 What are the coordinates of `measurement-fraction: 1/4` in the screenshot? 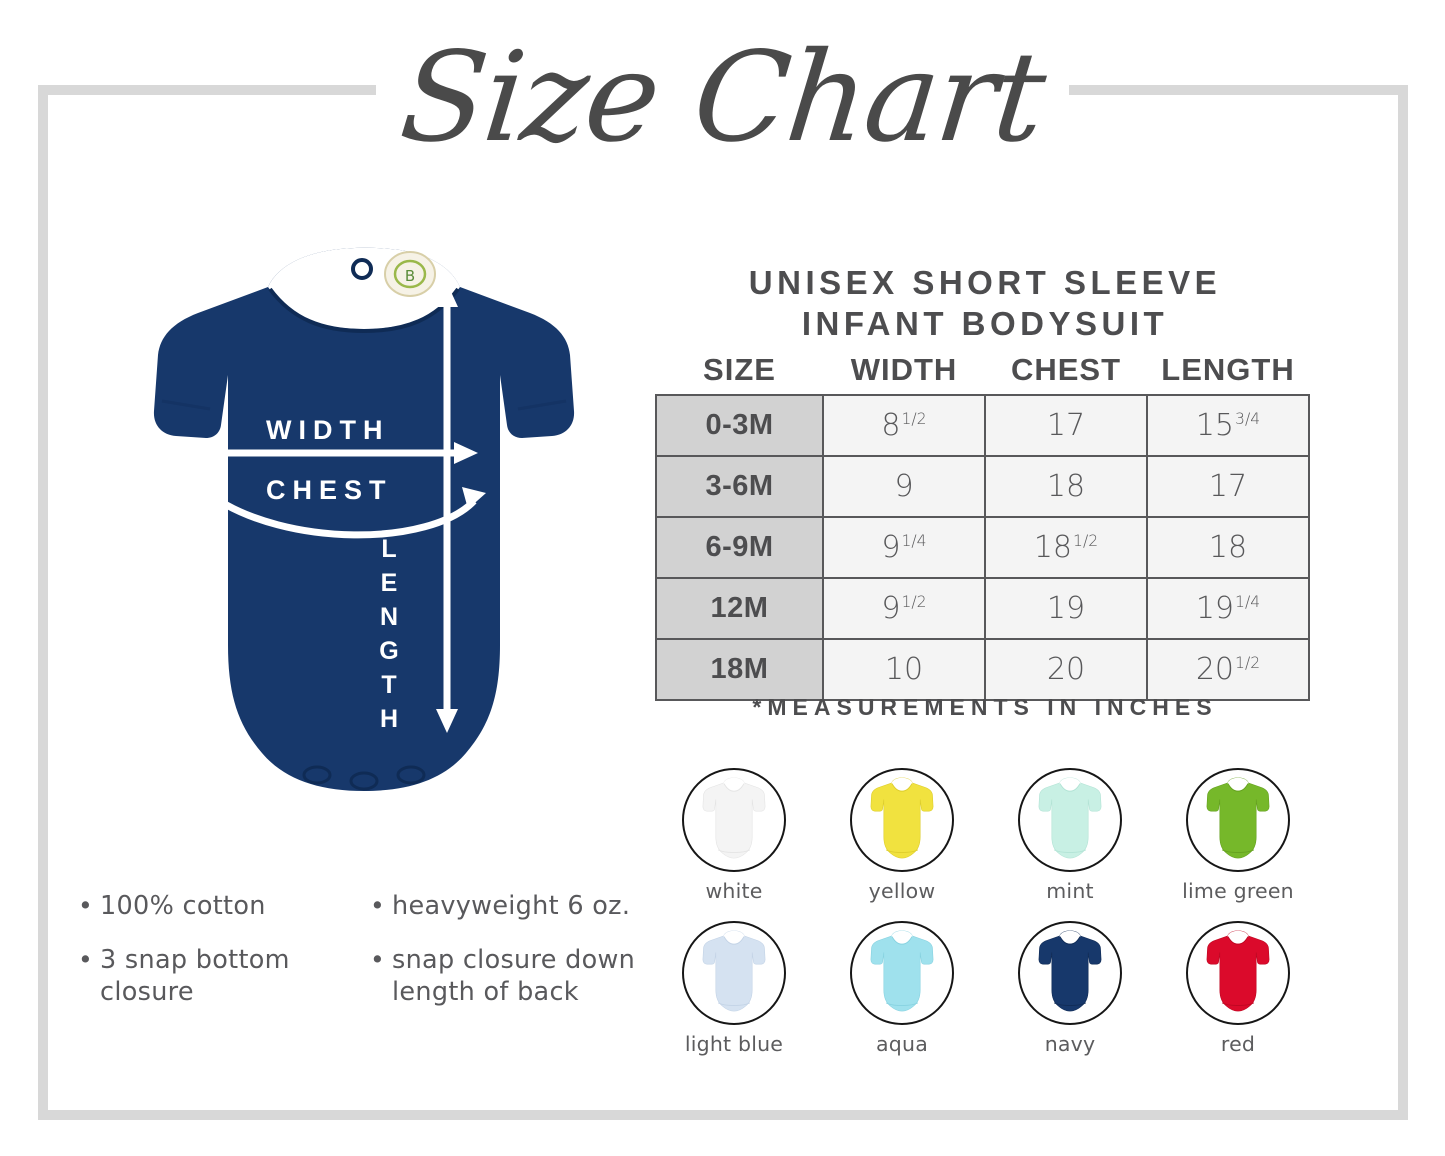 It's located at (1248, 602).